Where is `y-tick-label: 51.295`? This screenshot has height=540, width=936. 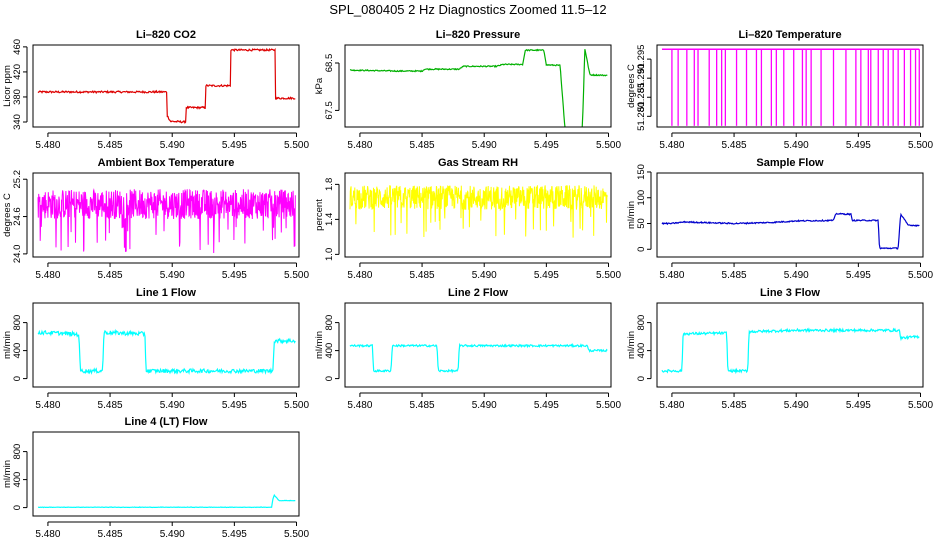
y-tick-label: 51.295 is located at coordinates (641, 59).